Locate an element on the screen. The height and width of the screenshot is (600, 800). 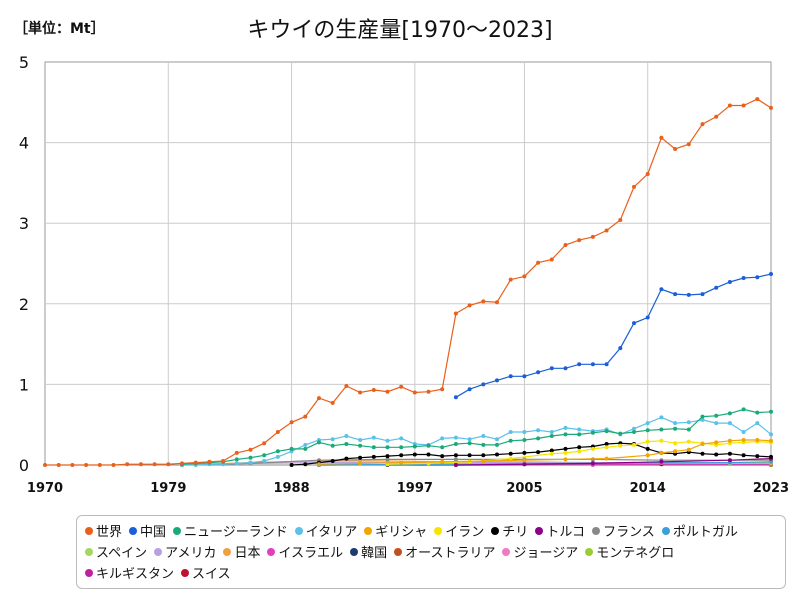
x-tick-label: 2014 is located at coordinates (648, 488).